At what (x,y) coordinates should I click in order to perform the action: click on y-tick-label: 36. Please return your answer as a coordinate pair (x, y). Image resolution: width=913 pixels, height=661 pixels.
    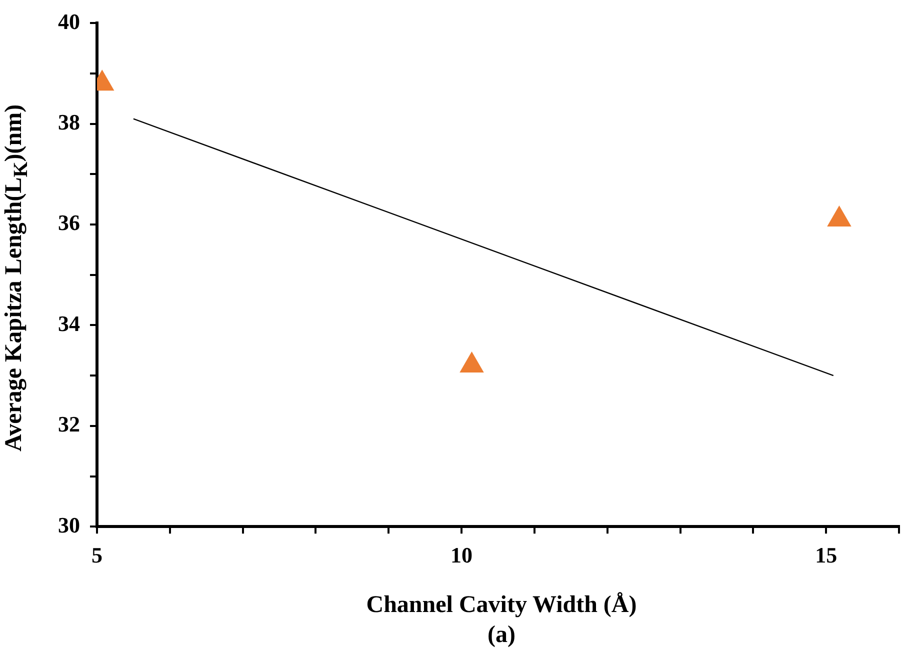
    Looking at the image, I should click on (69, 223).